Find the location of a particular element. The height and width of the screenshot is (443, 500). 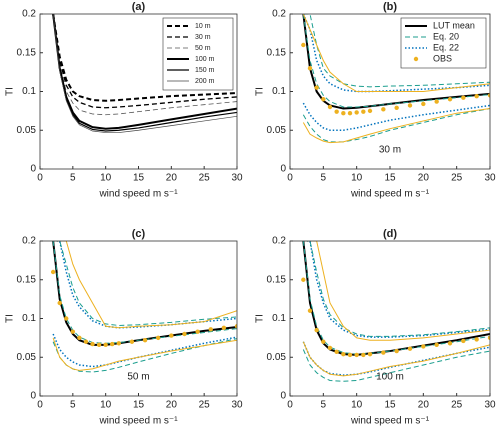

legend-label: 100 m is located at coordinates (205, 59).